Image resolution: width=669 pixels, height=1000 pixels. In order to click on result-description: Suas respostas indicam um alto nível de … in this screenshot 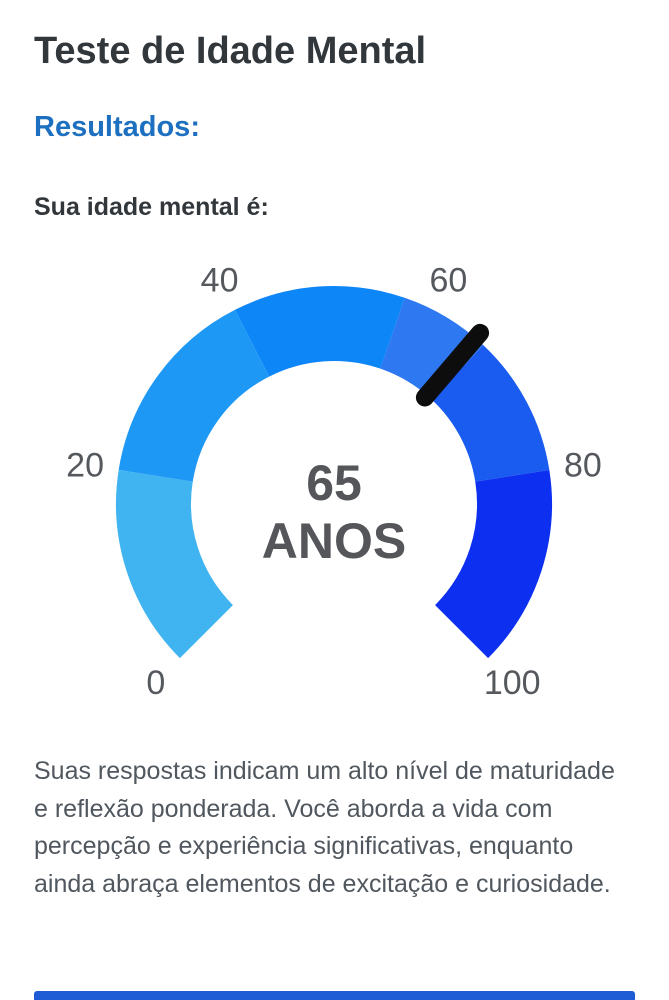, I will do `click(324, 827)`.